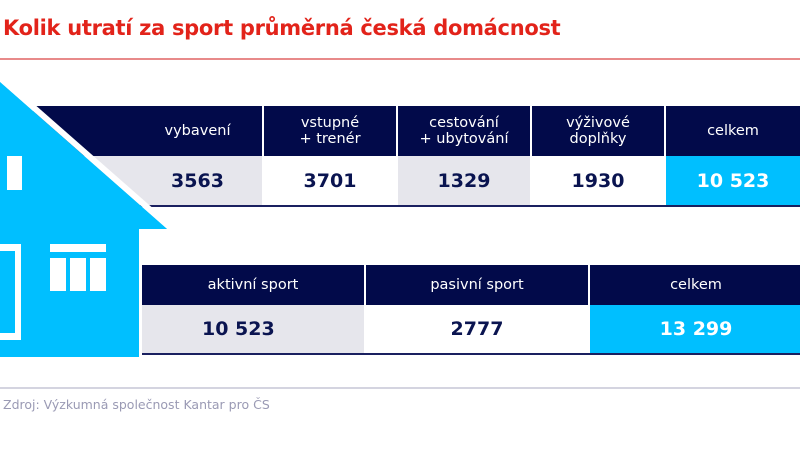 The width and height of the screenshot is (800, 449). I want to click on column-value: 1930, so click(598, 180).